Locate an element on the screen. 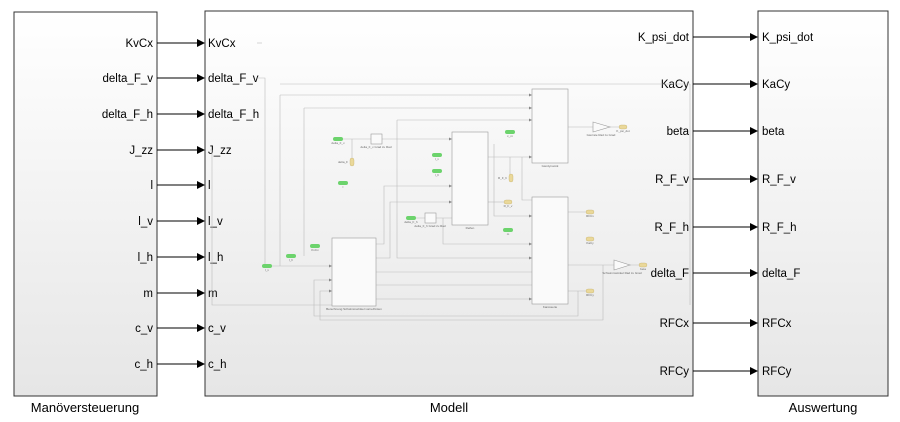 The image size is (900, 422). from-tag-label: m is located at coordinates (508, 234).